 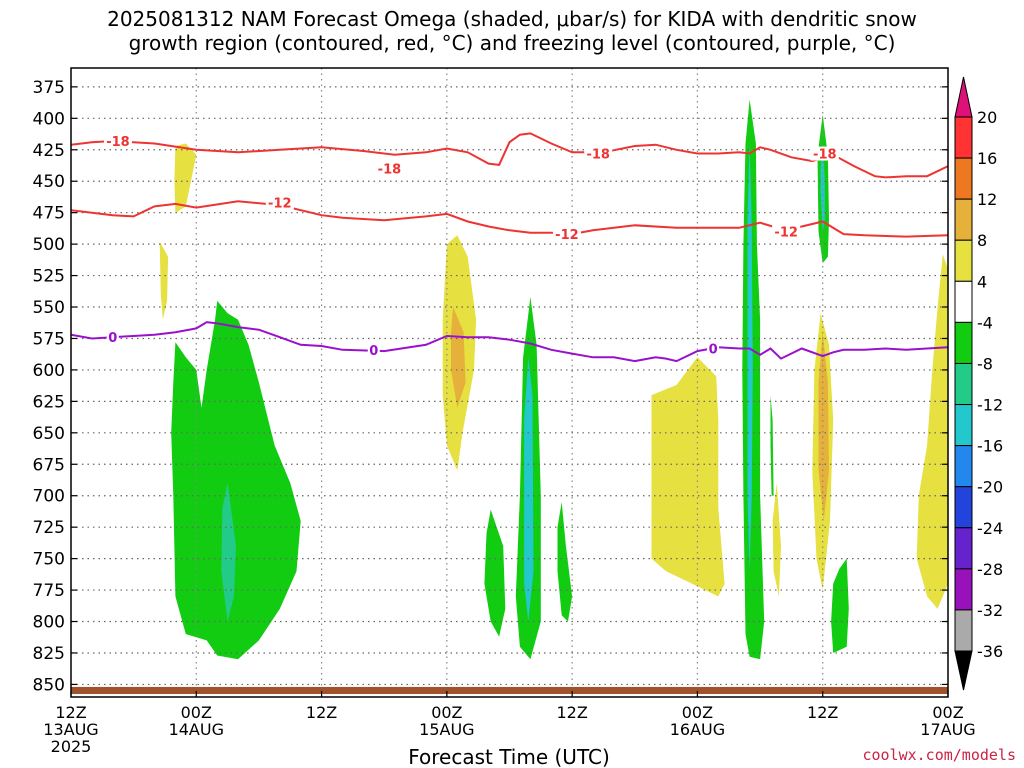 What do you see at coordinates (49, 245) in the screenshot?
I see `y-tick-label: 500` at bounding box center [49, 245].